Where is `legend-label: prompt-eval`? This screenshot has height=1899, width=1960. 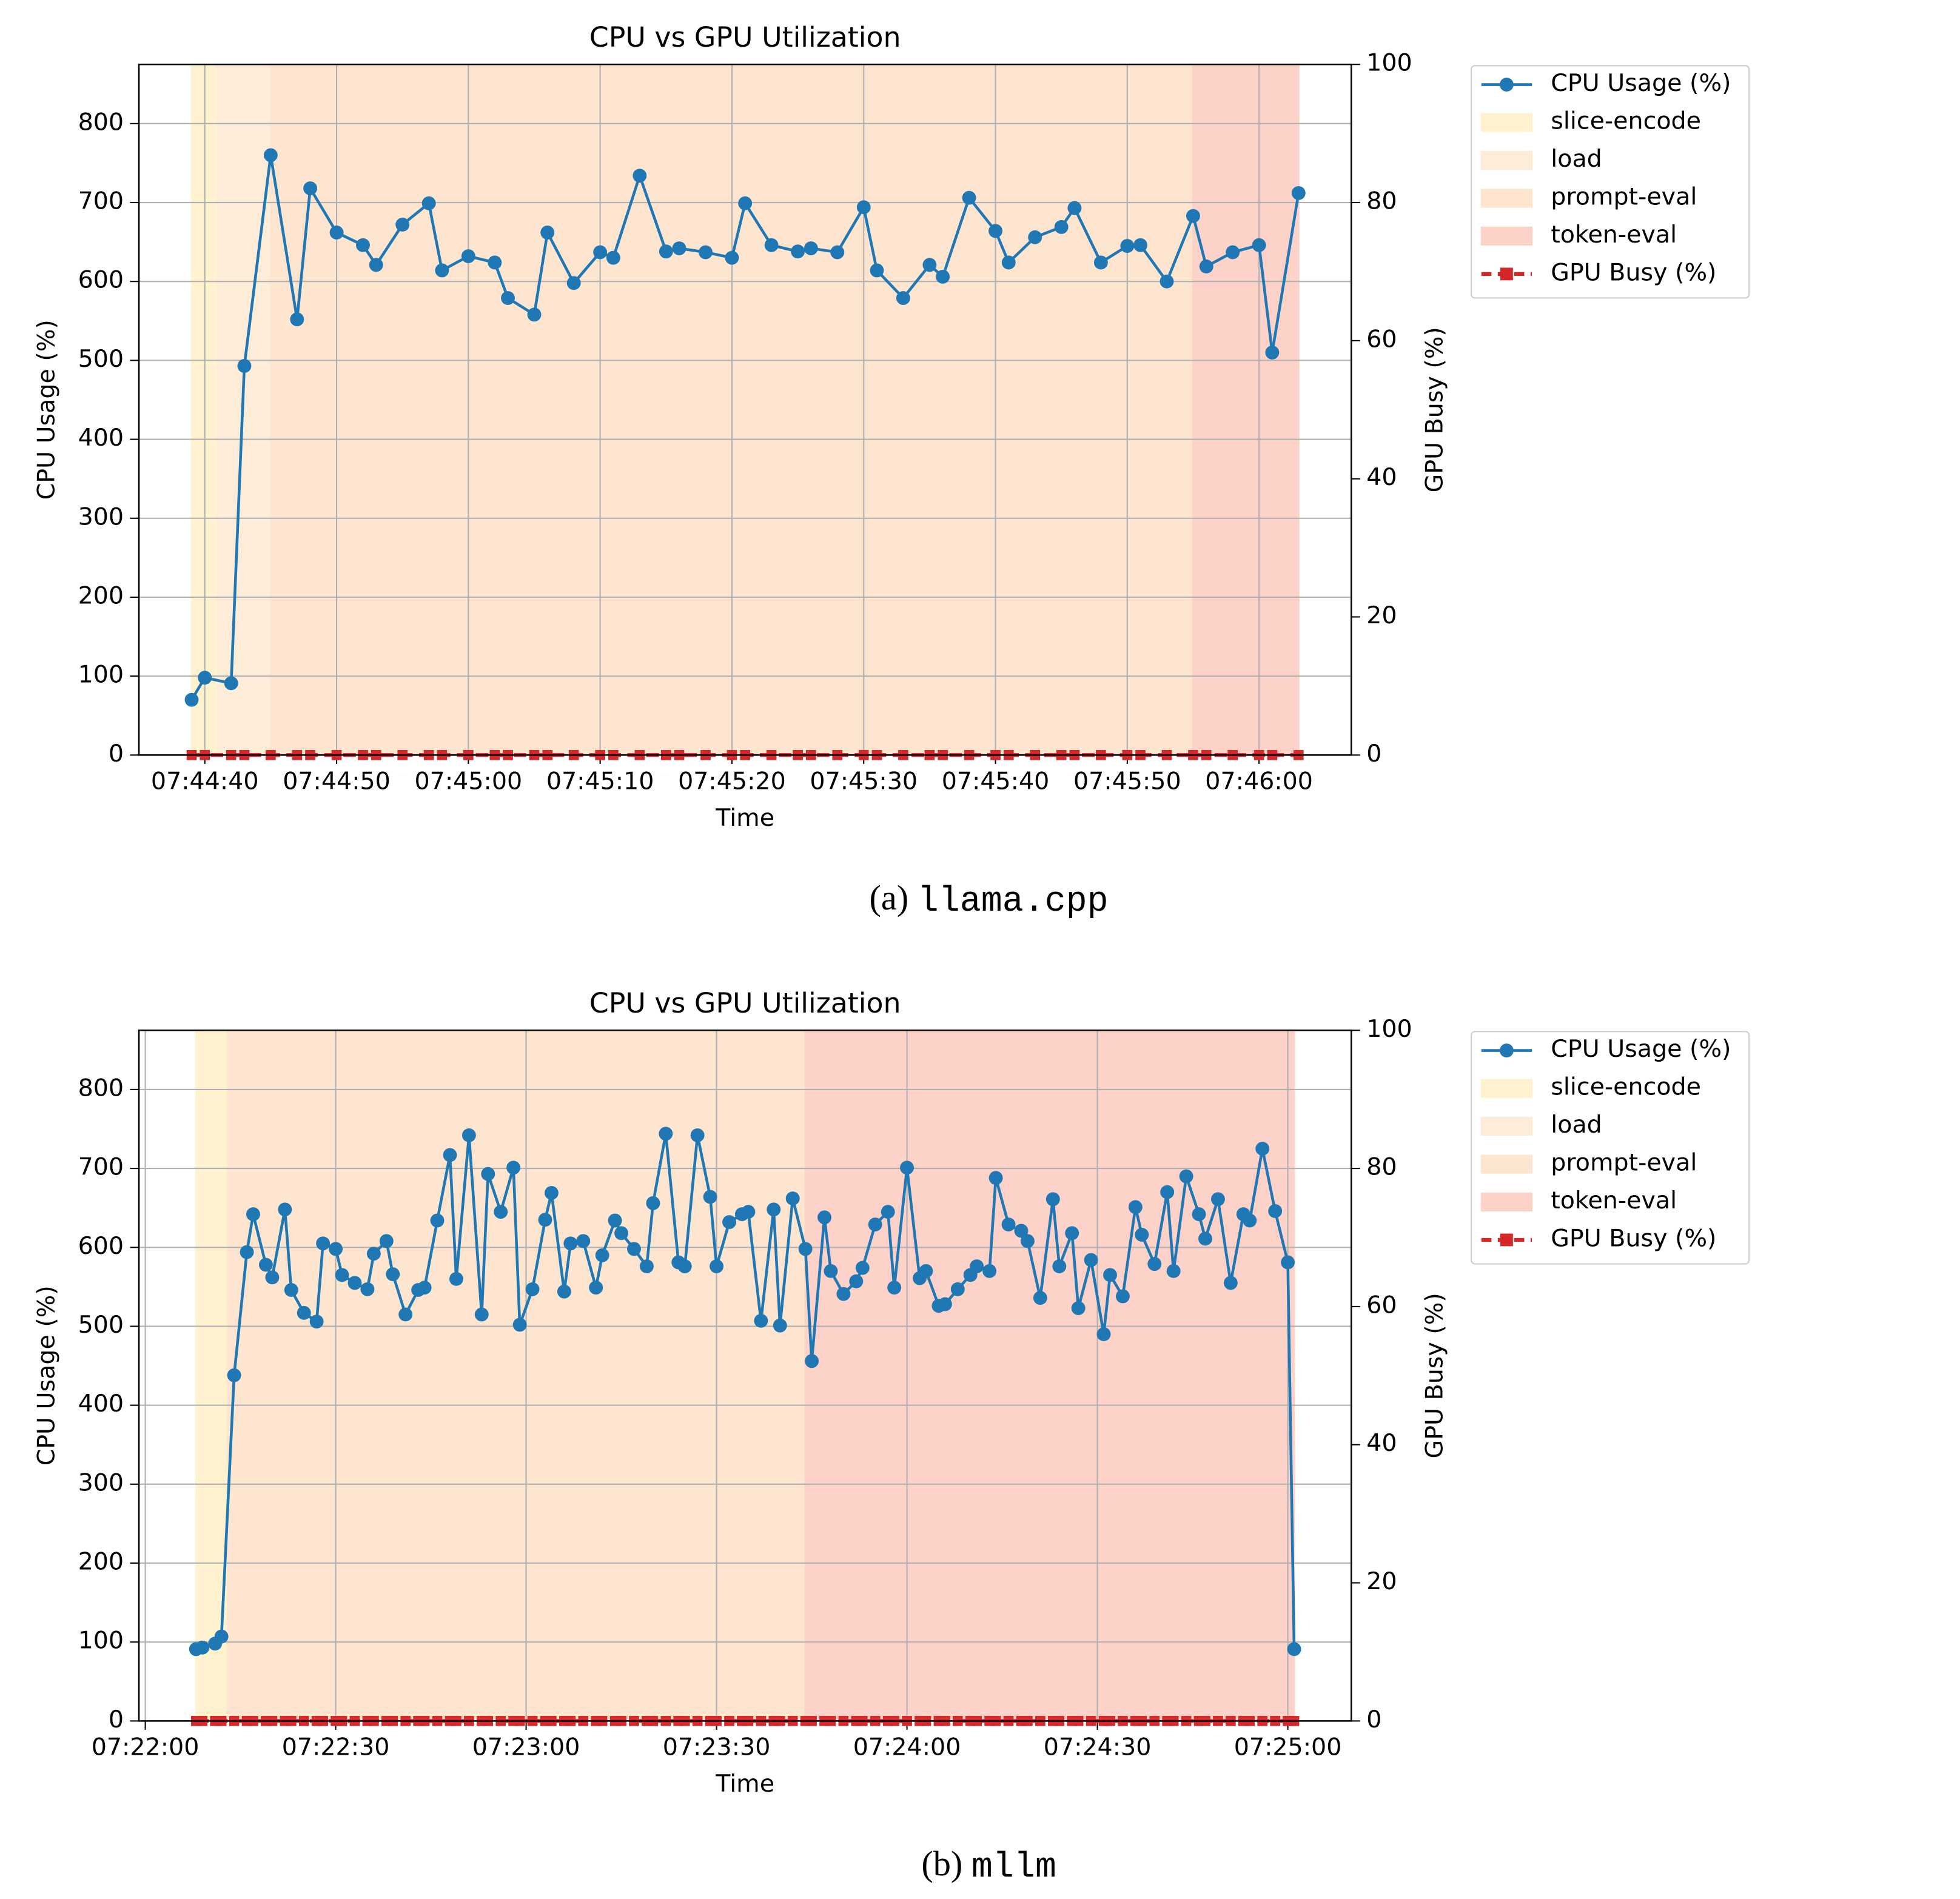
legend-label: prompt-eval is located at coordinates (1624, 196).